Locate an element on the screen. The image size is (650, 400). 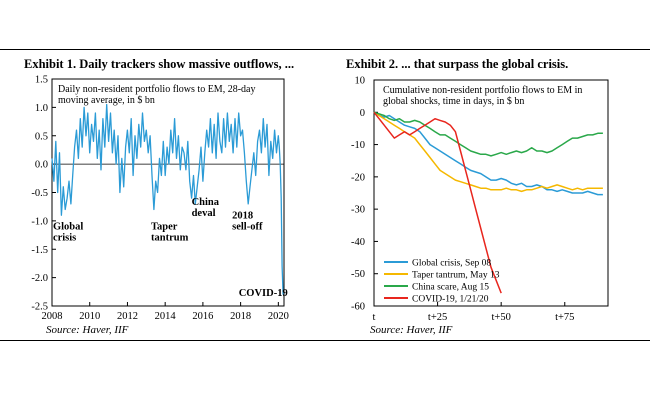
annotation-label: China is located at coordinates (206, 202).